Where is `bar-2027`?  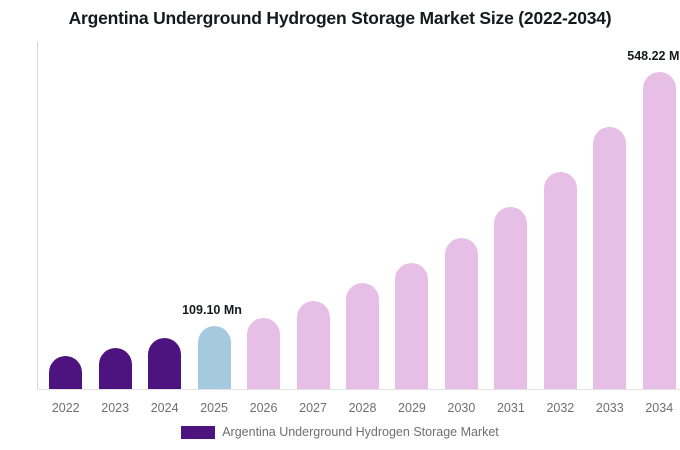 bar-2027 is located at coordinates (313, 345).